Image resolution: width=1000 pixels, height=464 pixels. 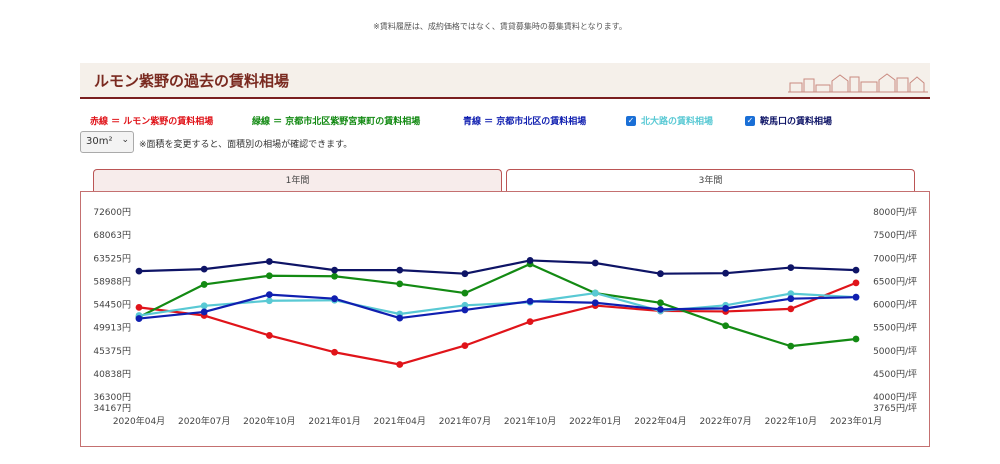 I want to click on legend-kuramaguchi-toggle: ✓ 鞍馬口の賃料相場, so click(x=788, y=120).